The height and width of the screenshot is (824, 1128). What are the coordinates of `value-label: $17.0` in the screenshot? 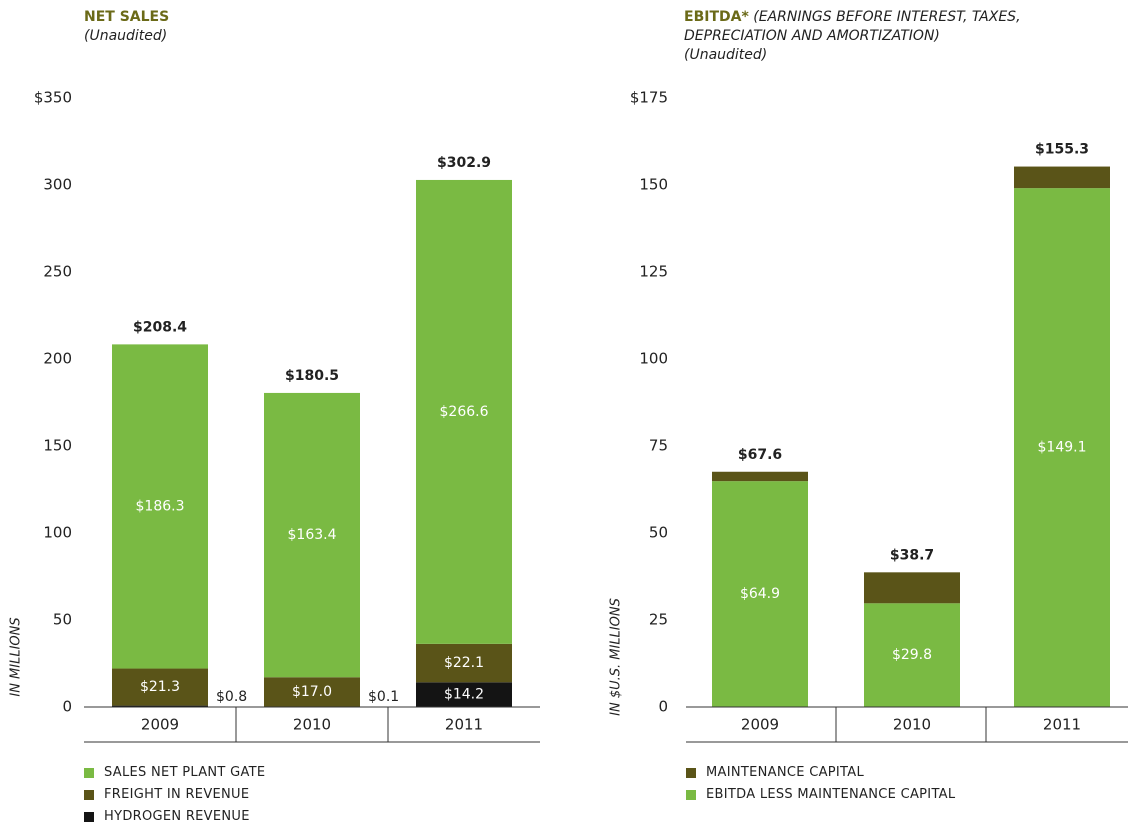 It's located at (312, 692).